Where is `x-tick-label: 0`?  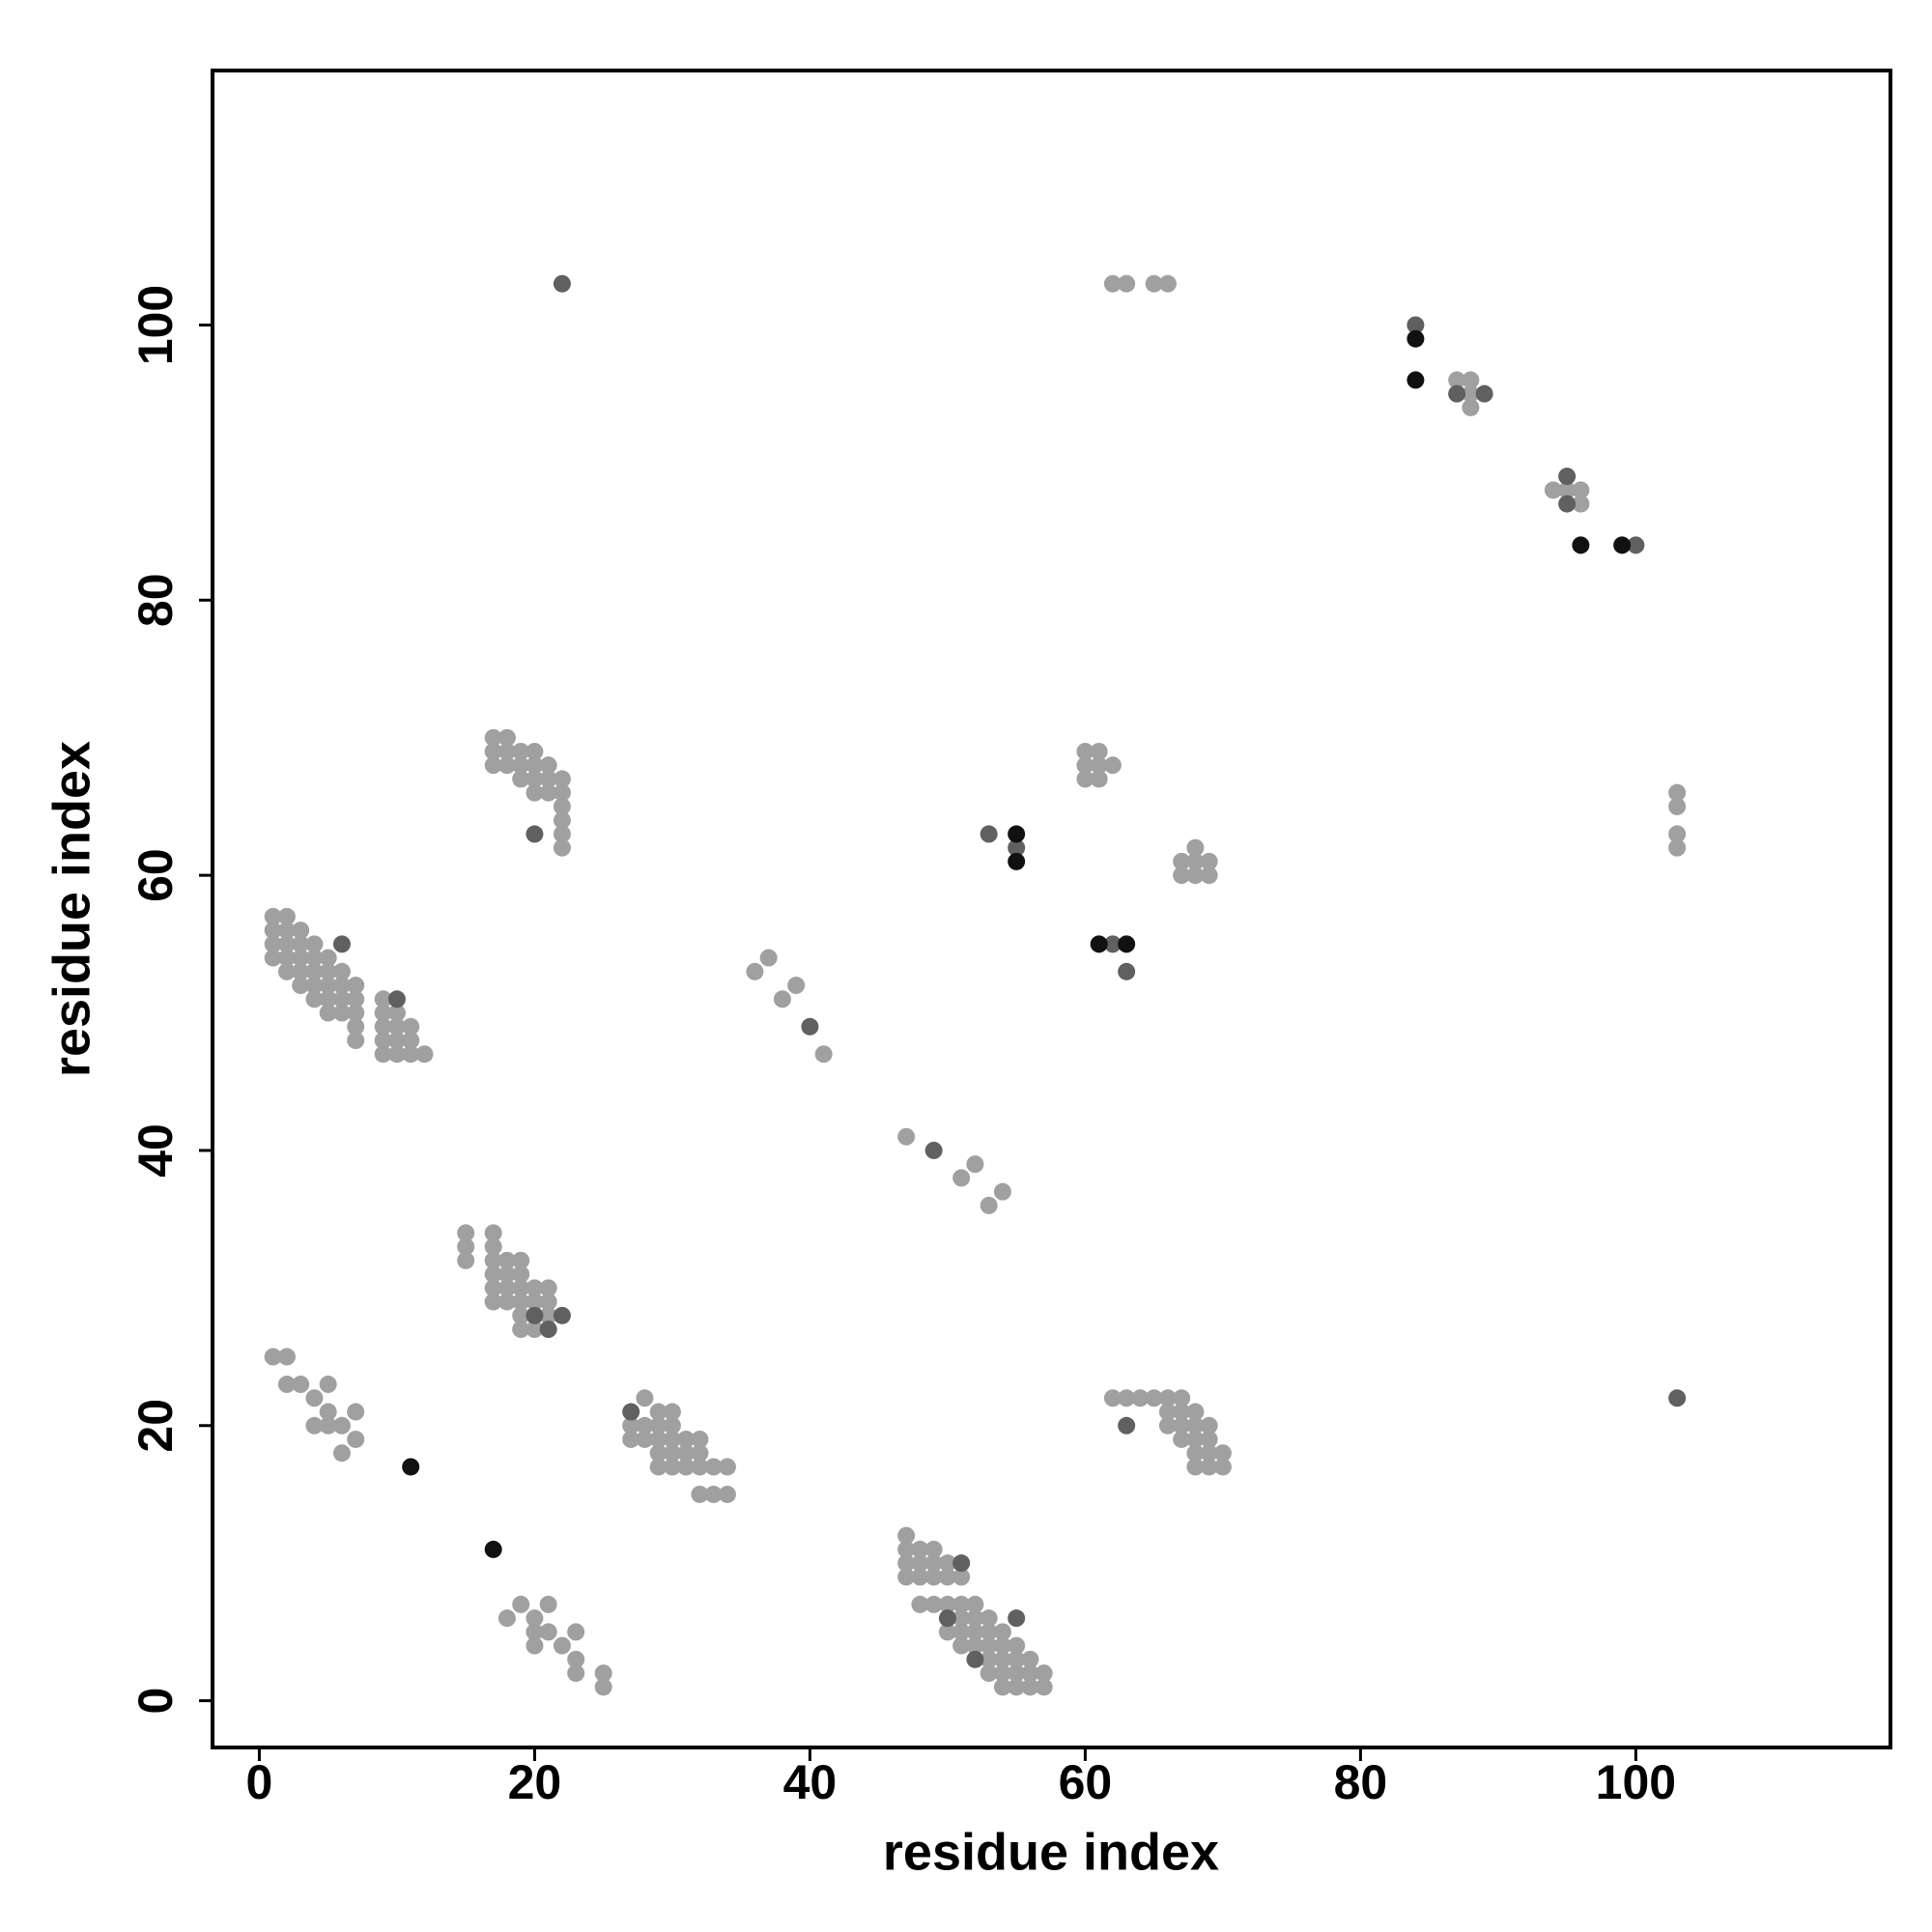
x-tick-label: 0 is located at coordinates (259, 1782).